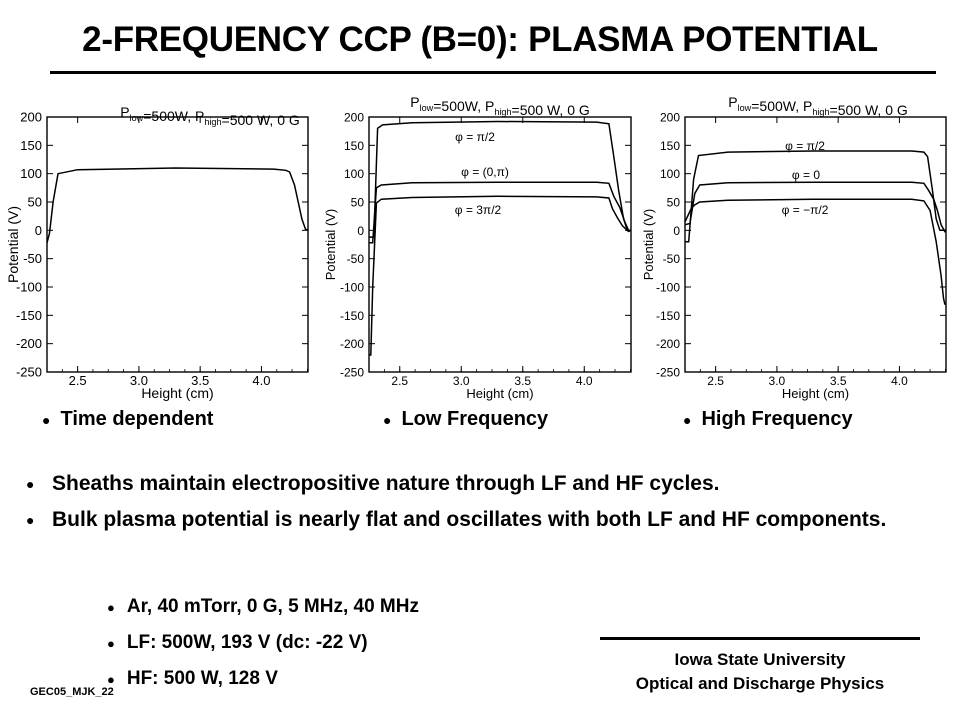 The height and width of the screenshot is (720, 960). I want to click on condition-item: ● Ar, 40 mTorr, 0 G, 5 MHz, 40 MHz, so click(263, 606).